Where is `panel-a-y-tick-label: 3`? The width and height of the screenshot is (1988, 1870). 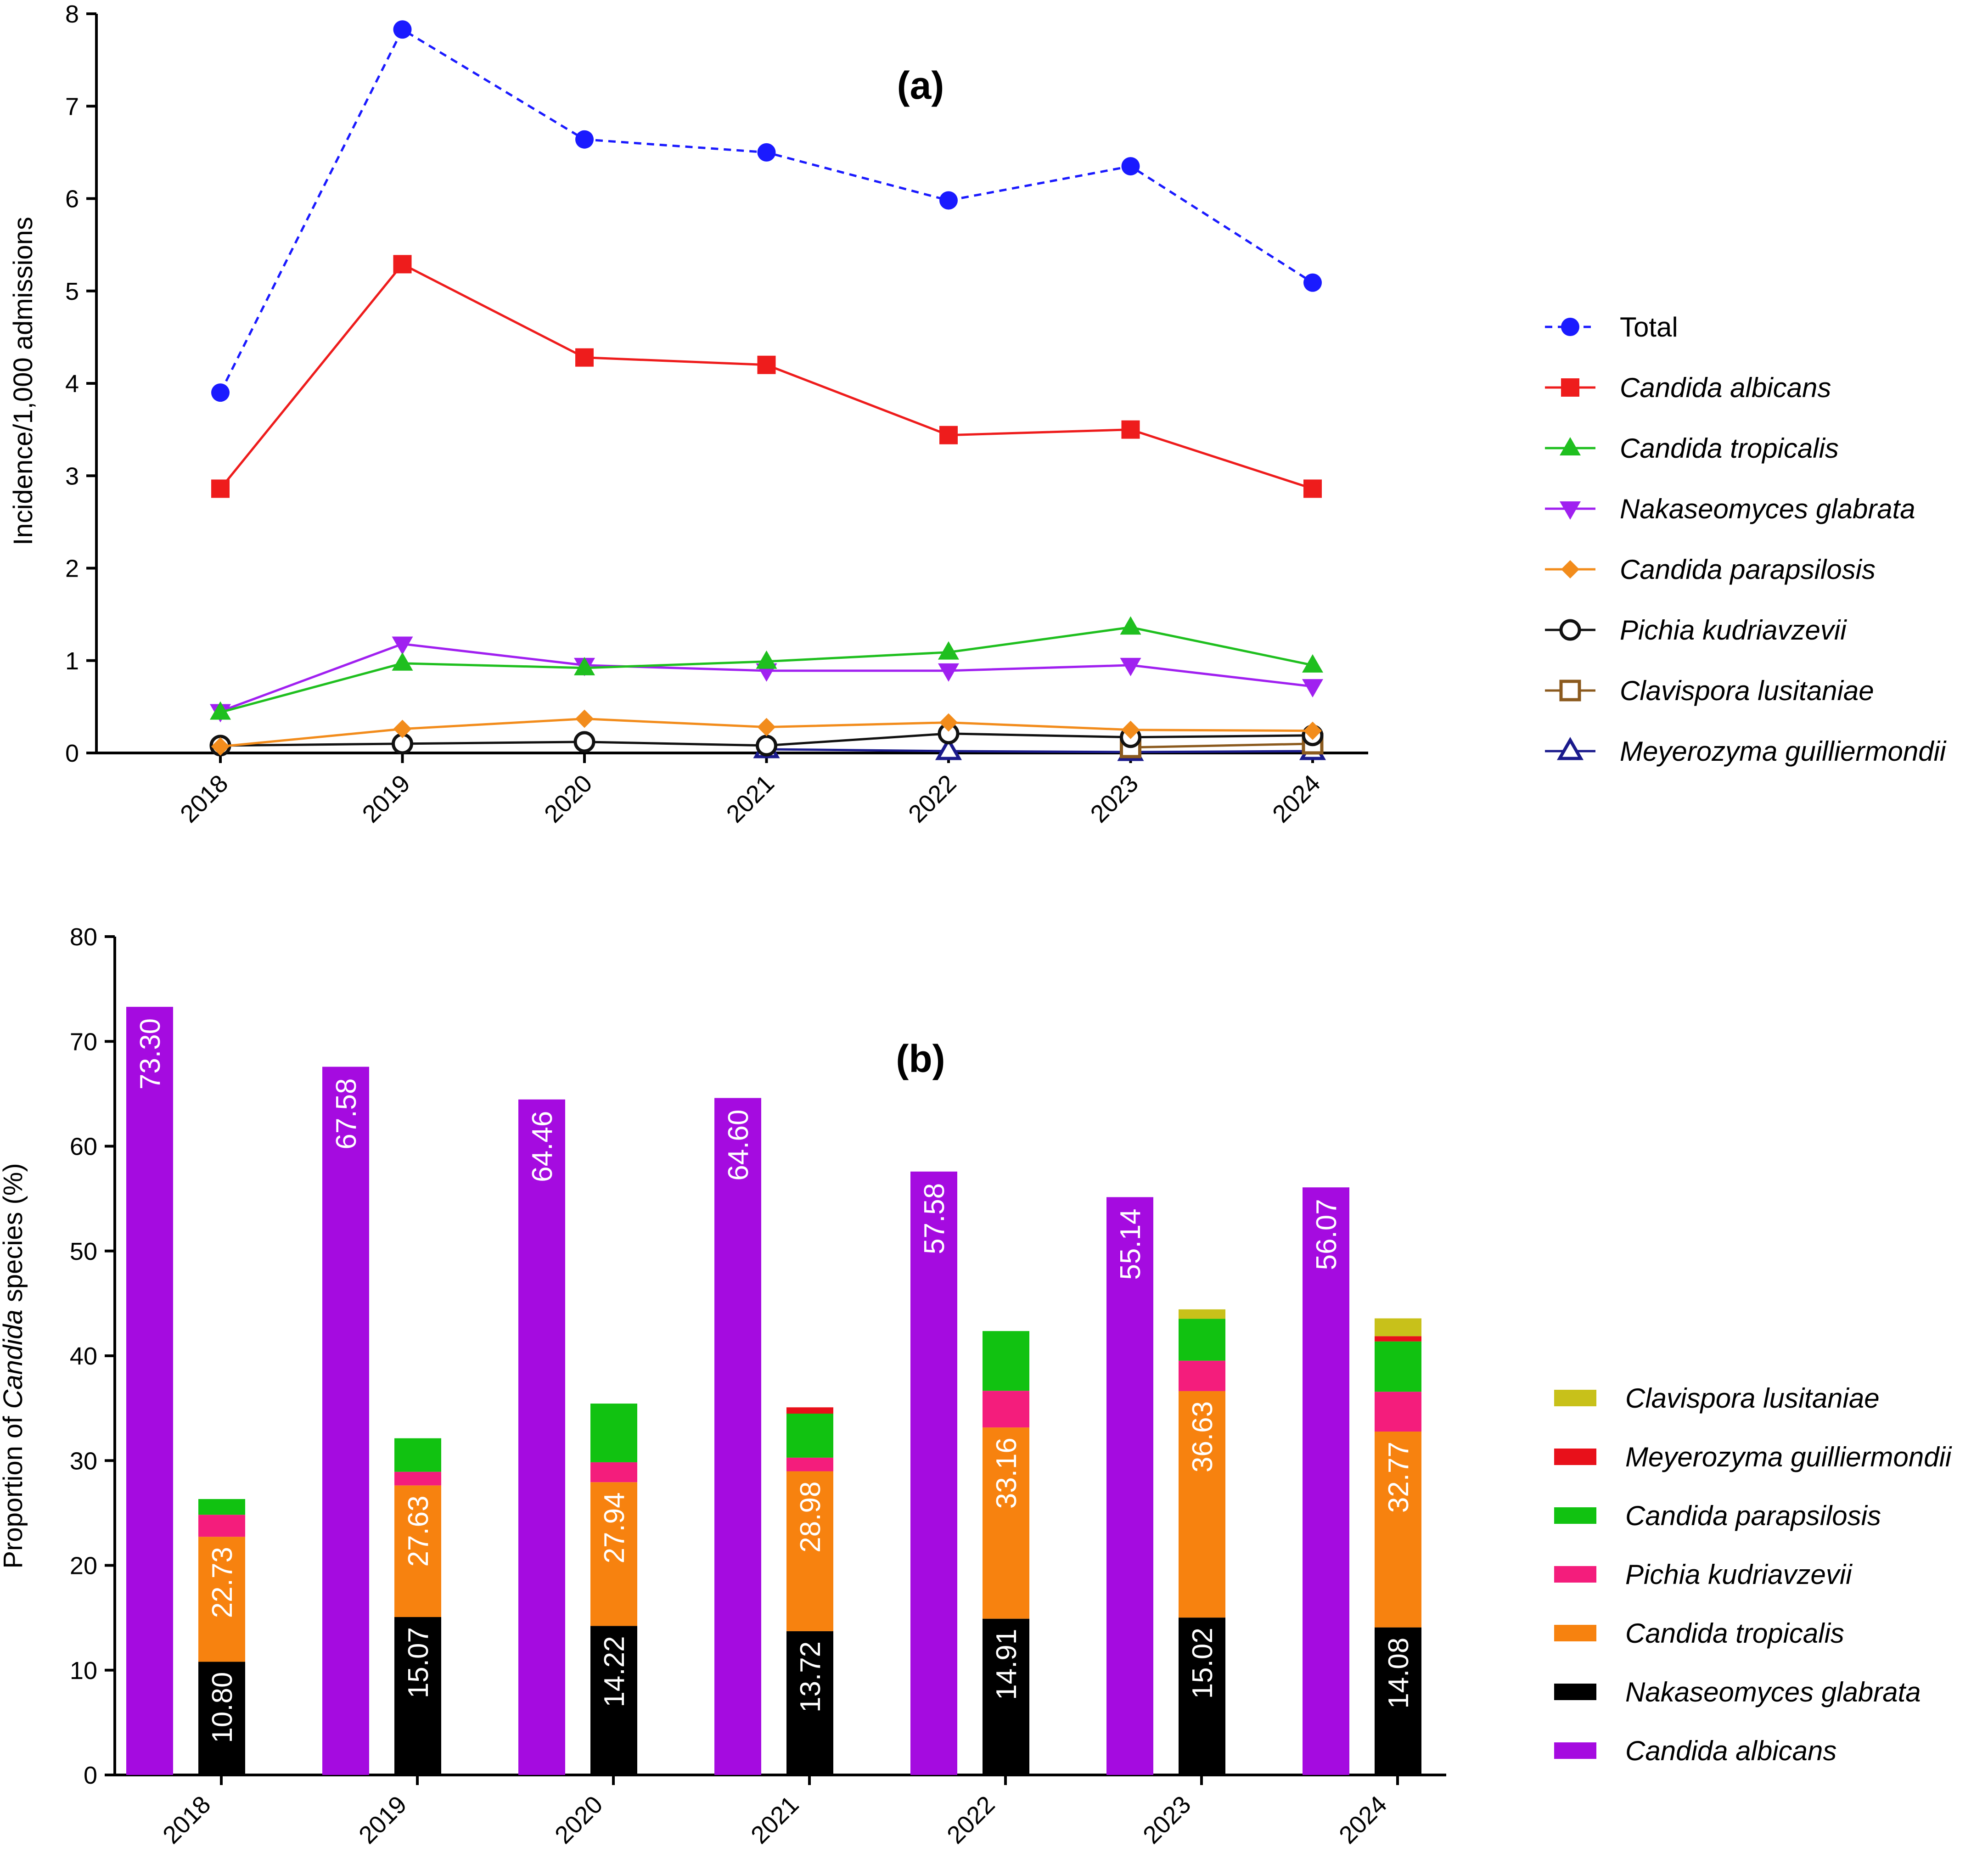 panel-a-y-tick-label: 3 is located at coordinates (72, 476).